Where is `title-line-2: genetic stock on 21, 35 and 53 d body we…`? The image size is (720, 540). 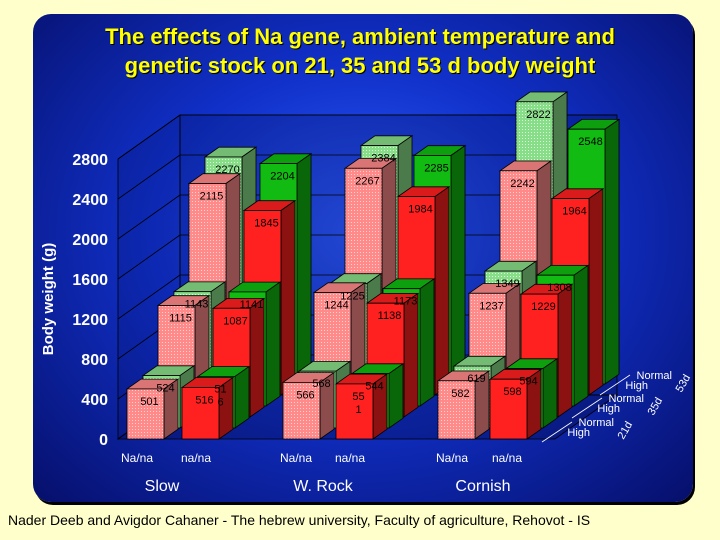
title-line-2: genetic stock on 21, 35 and 53 d body we… is located at coordinates (360, 65).